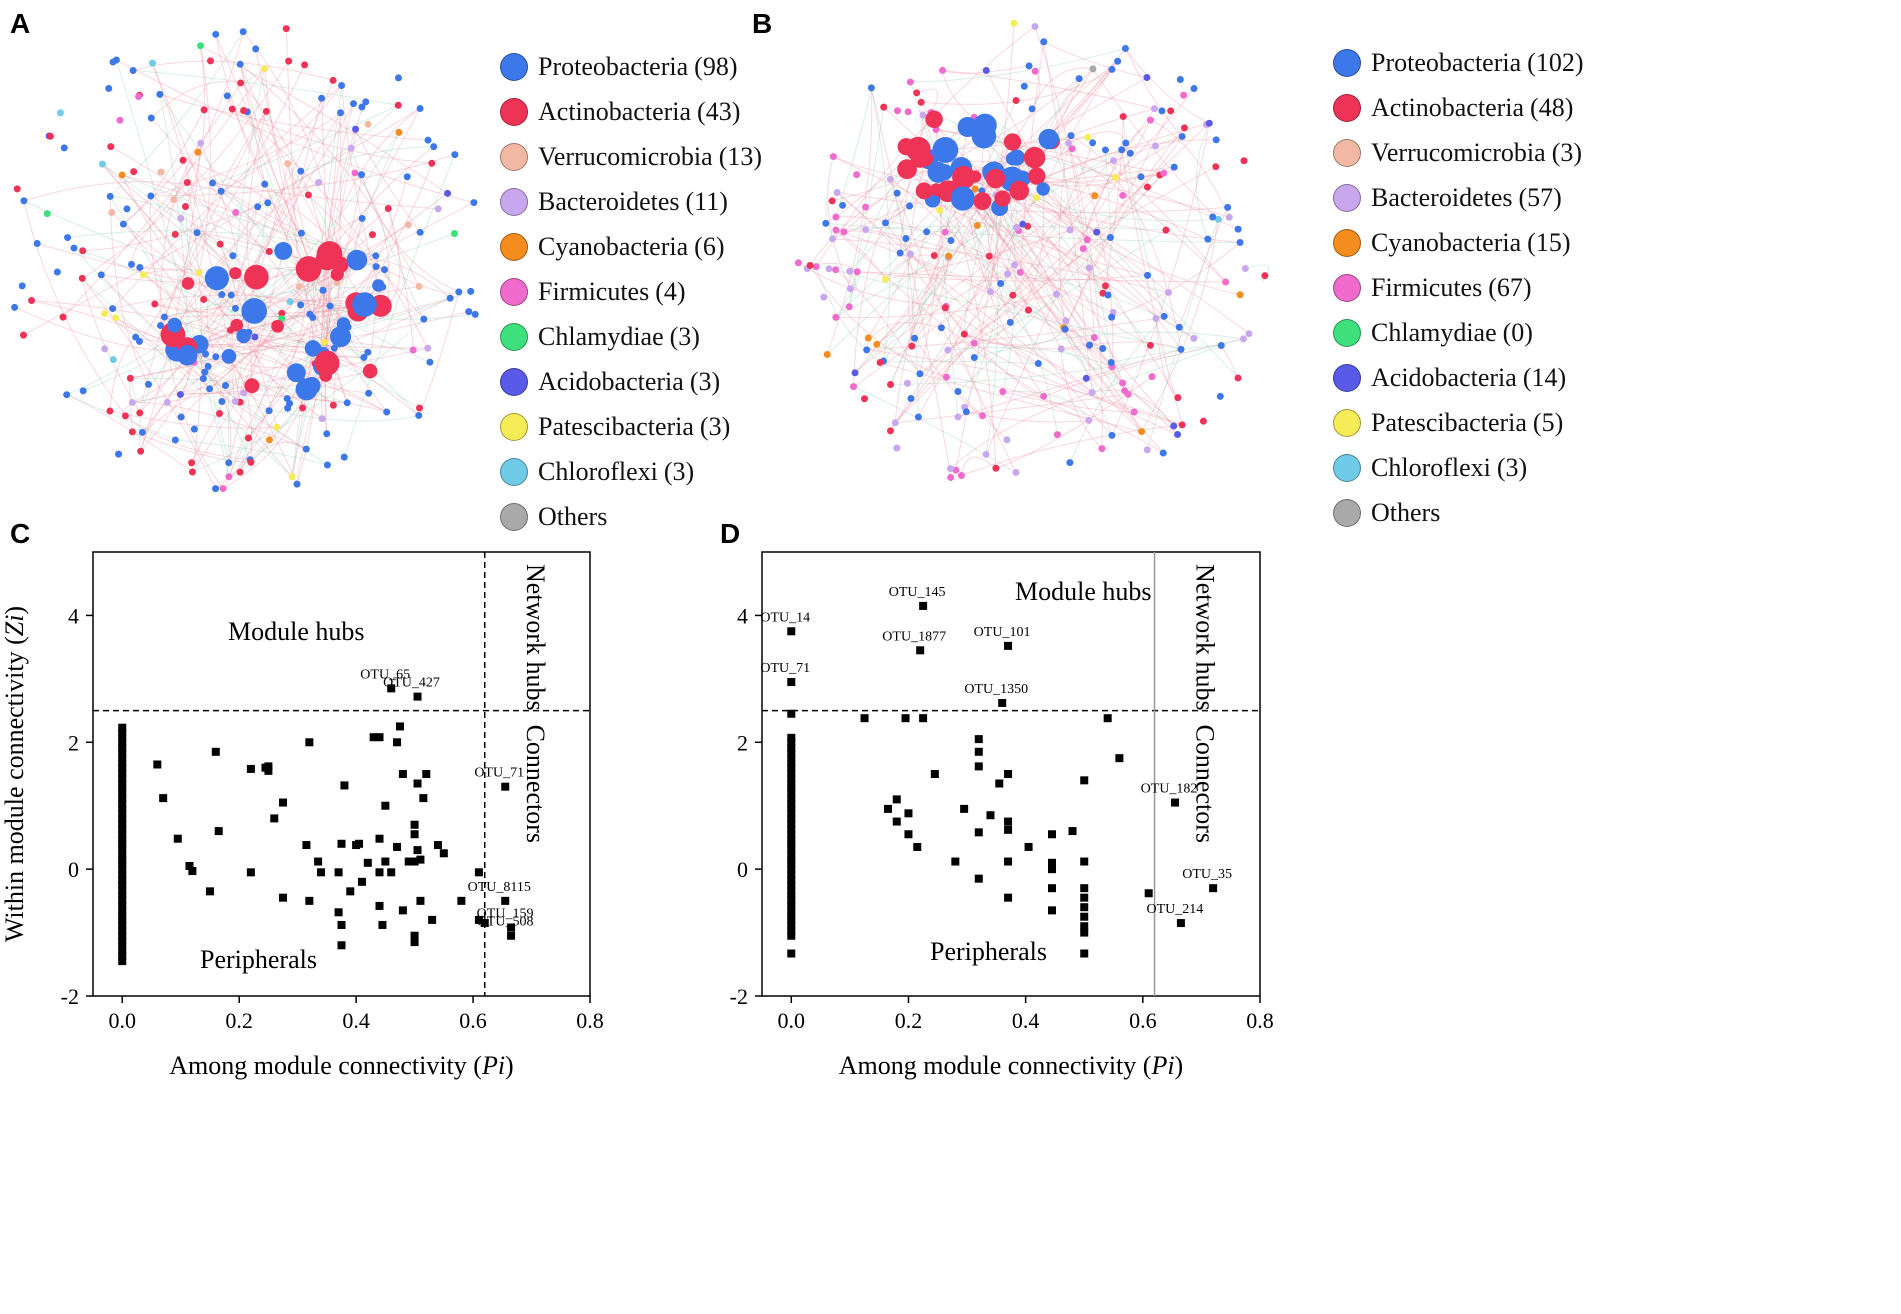  I want to click on point-label: OTU_71, so click(785, 668).